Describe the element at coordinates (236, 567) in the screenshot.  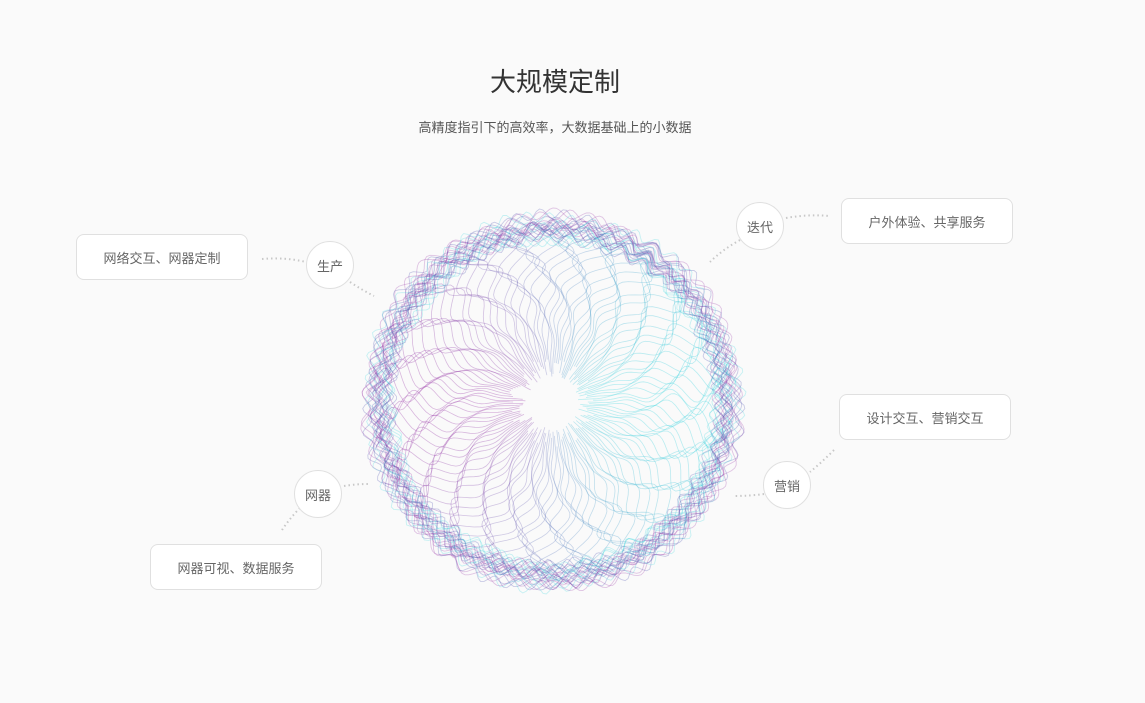
I see `device-description-box: 网器可视、数据服务` at that location.